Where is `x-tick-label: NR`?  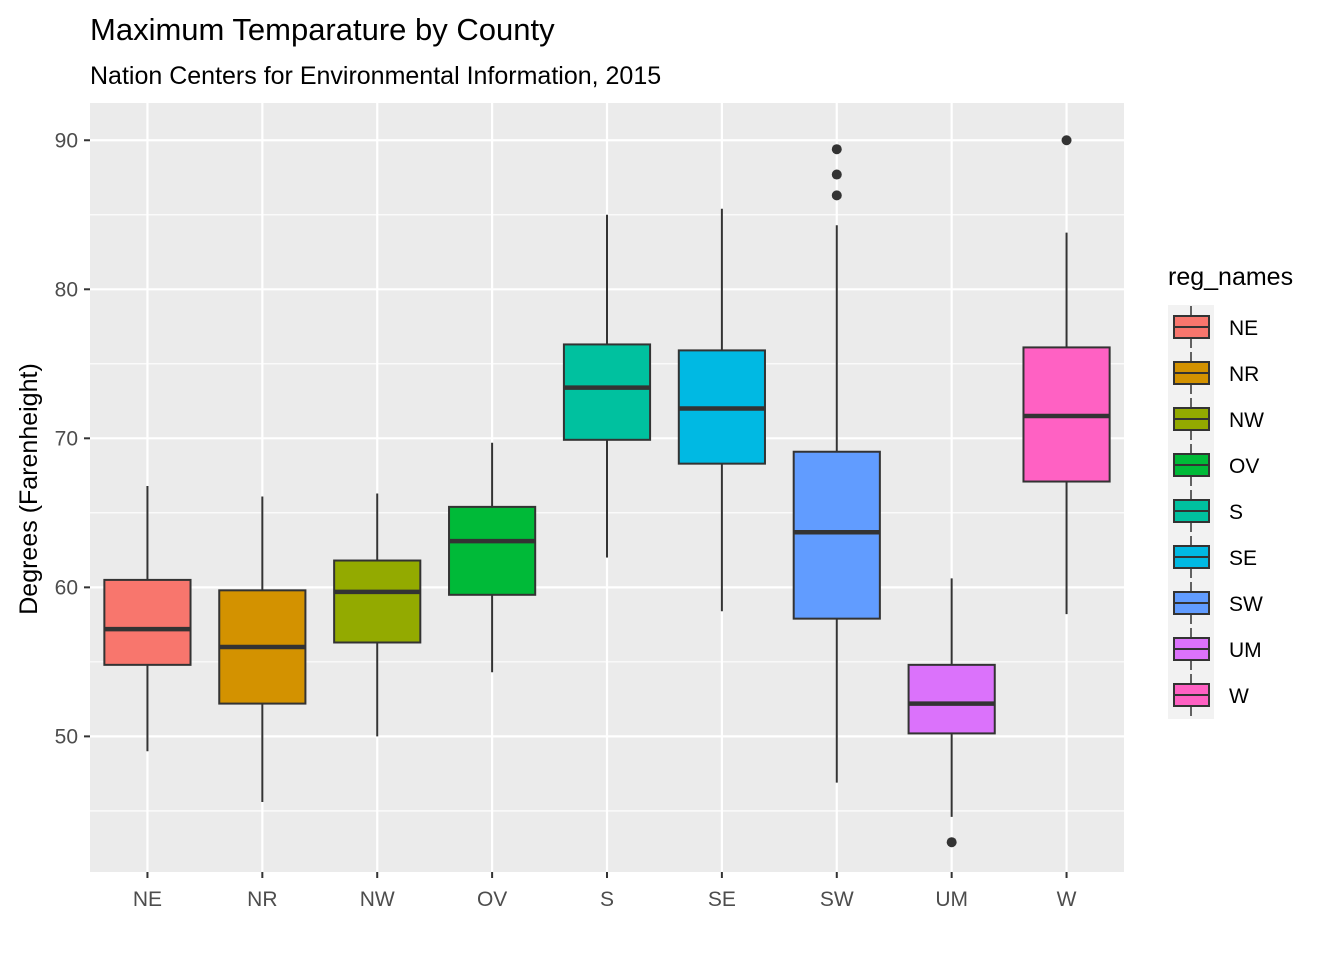 x-tick-label: NR is located at coordinates (262, 899).